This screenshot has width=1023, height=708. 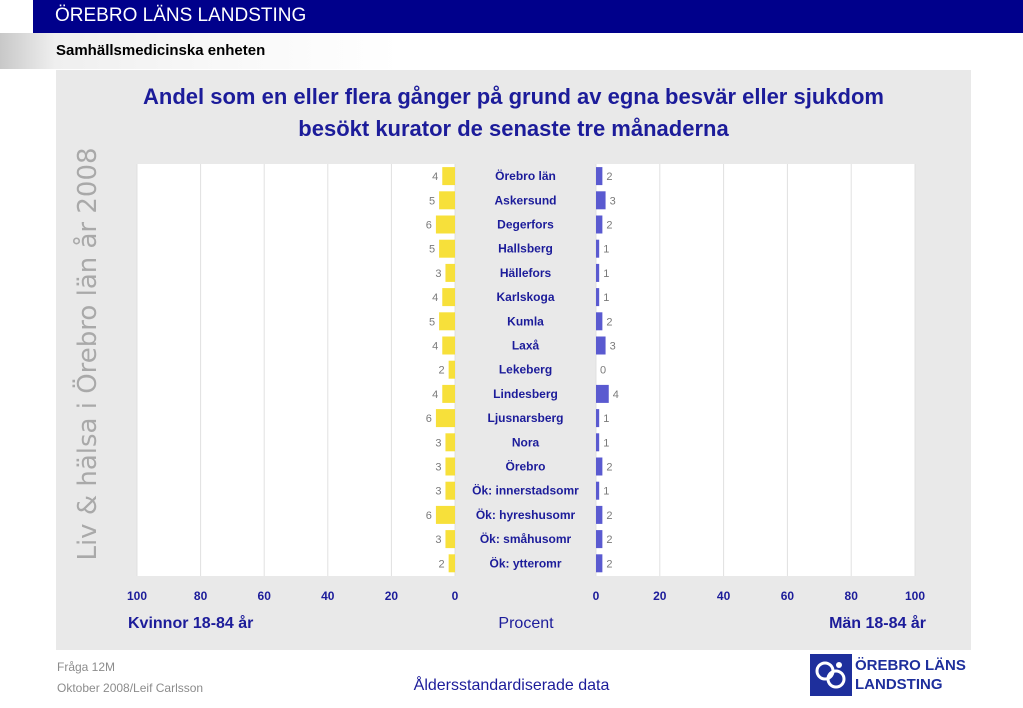 I want to click on unit-name: Samhällsmedicinska enheten, so click(x=161, y=50).